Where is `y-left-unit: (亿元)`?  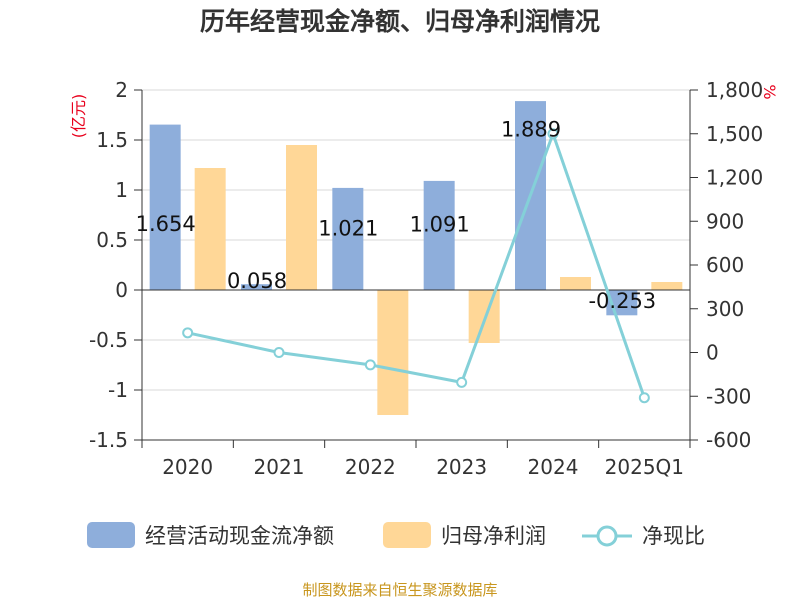 y-left-unit: (亿元) is located at coordinates (78, 116).